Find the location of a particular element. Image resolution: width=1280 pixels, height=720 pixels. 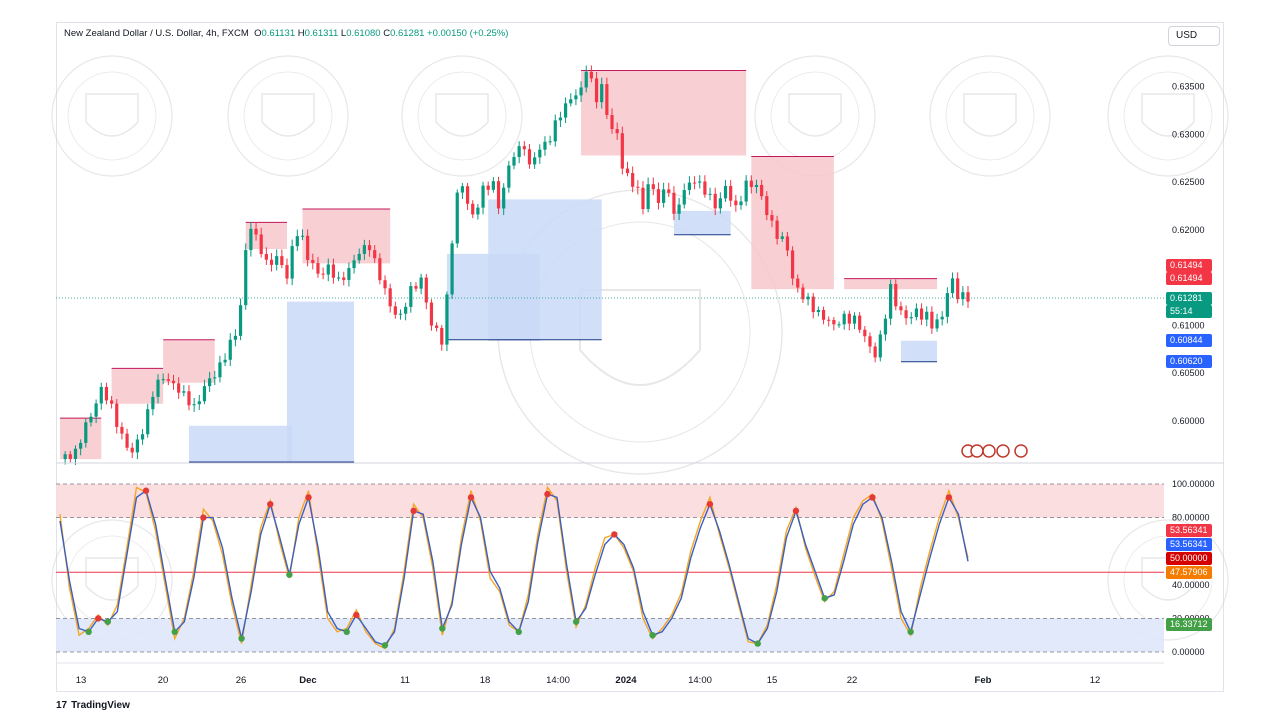

event-icon is located at coordinates (1003, 451).